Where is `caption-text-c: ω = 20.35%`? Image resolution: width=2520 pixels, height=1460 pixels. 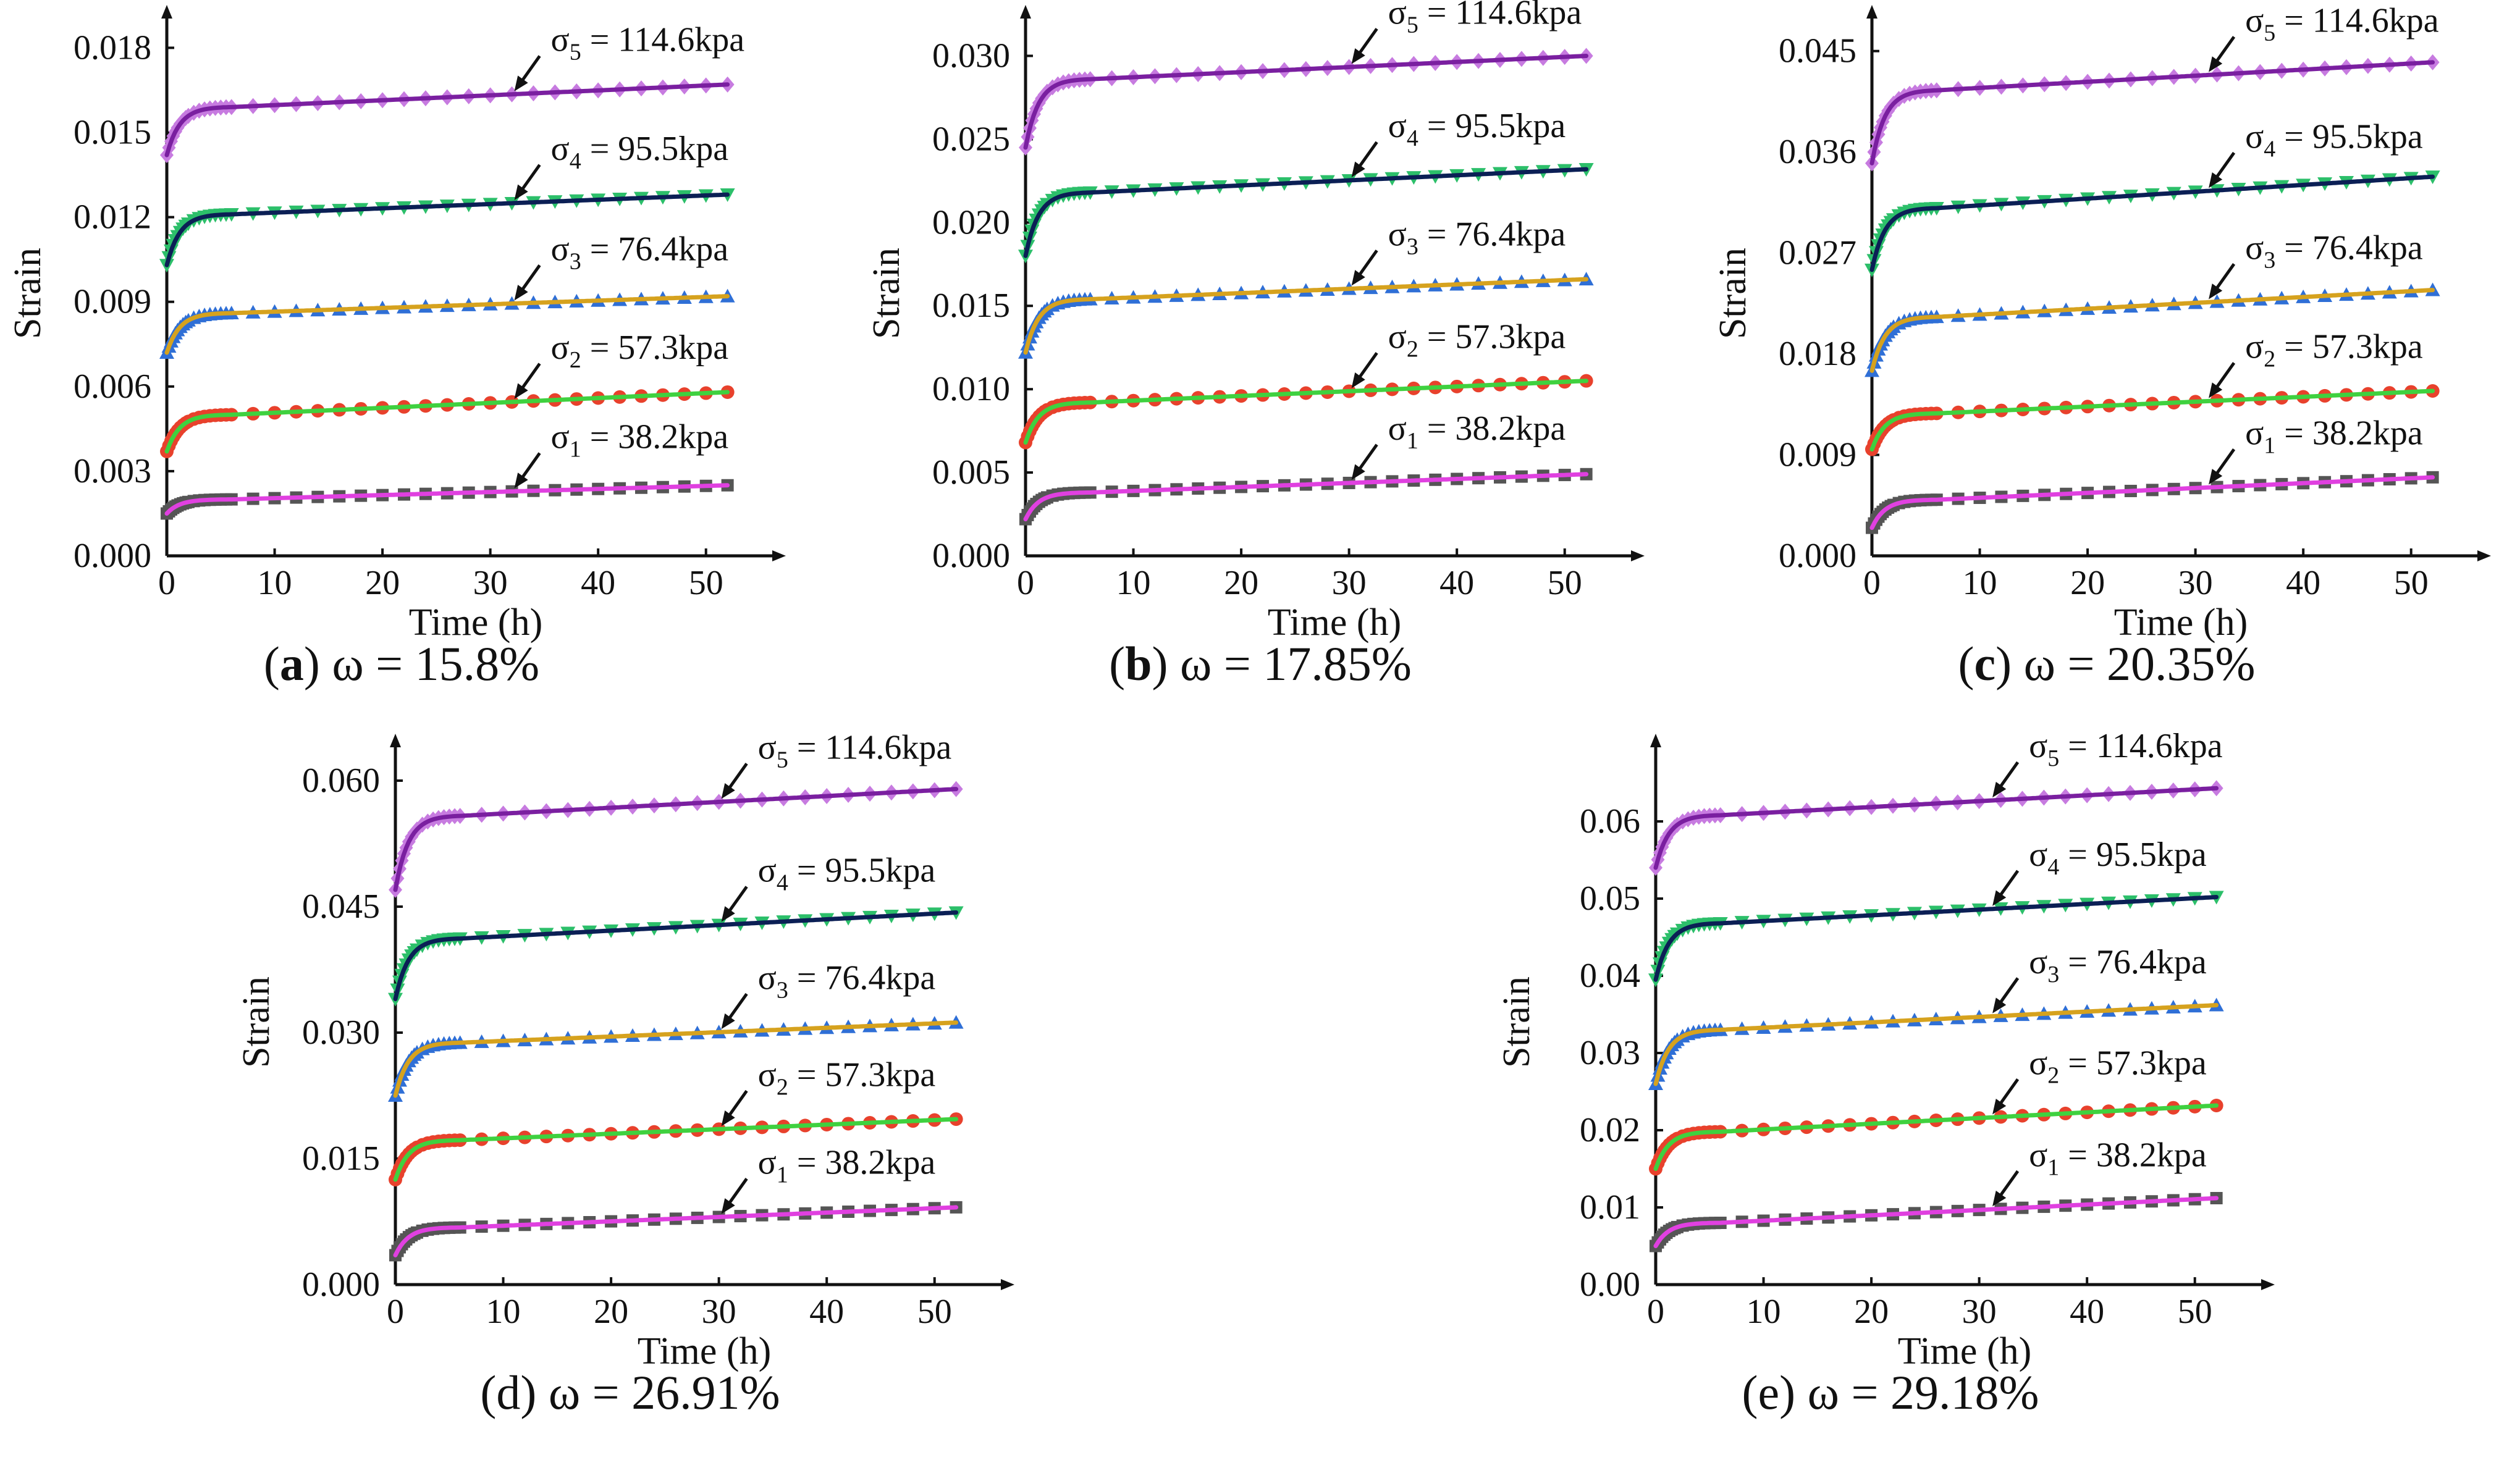 caption-text-c: ω = 20.35% is located at coordinates (2139, 663).